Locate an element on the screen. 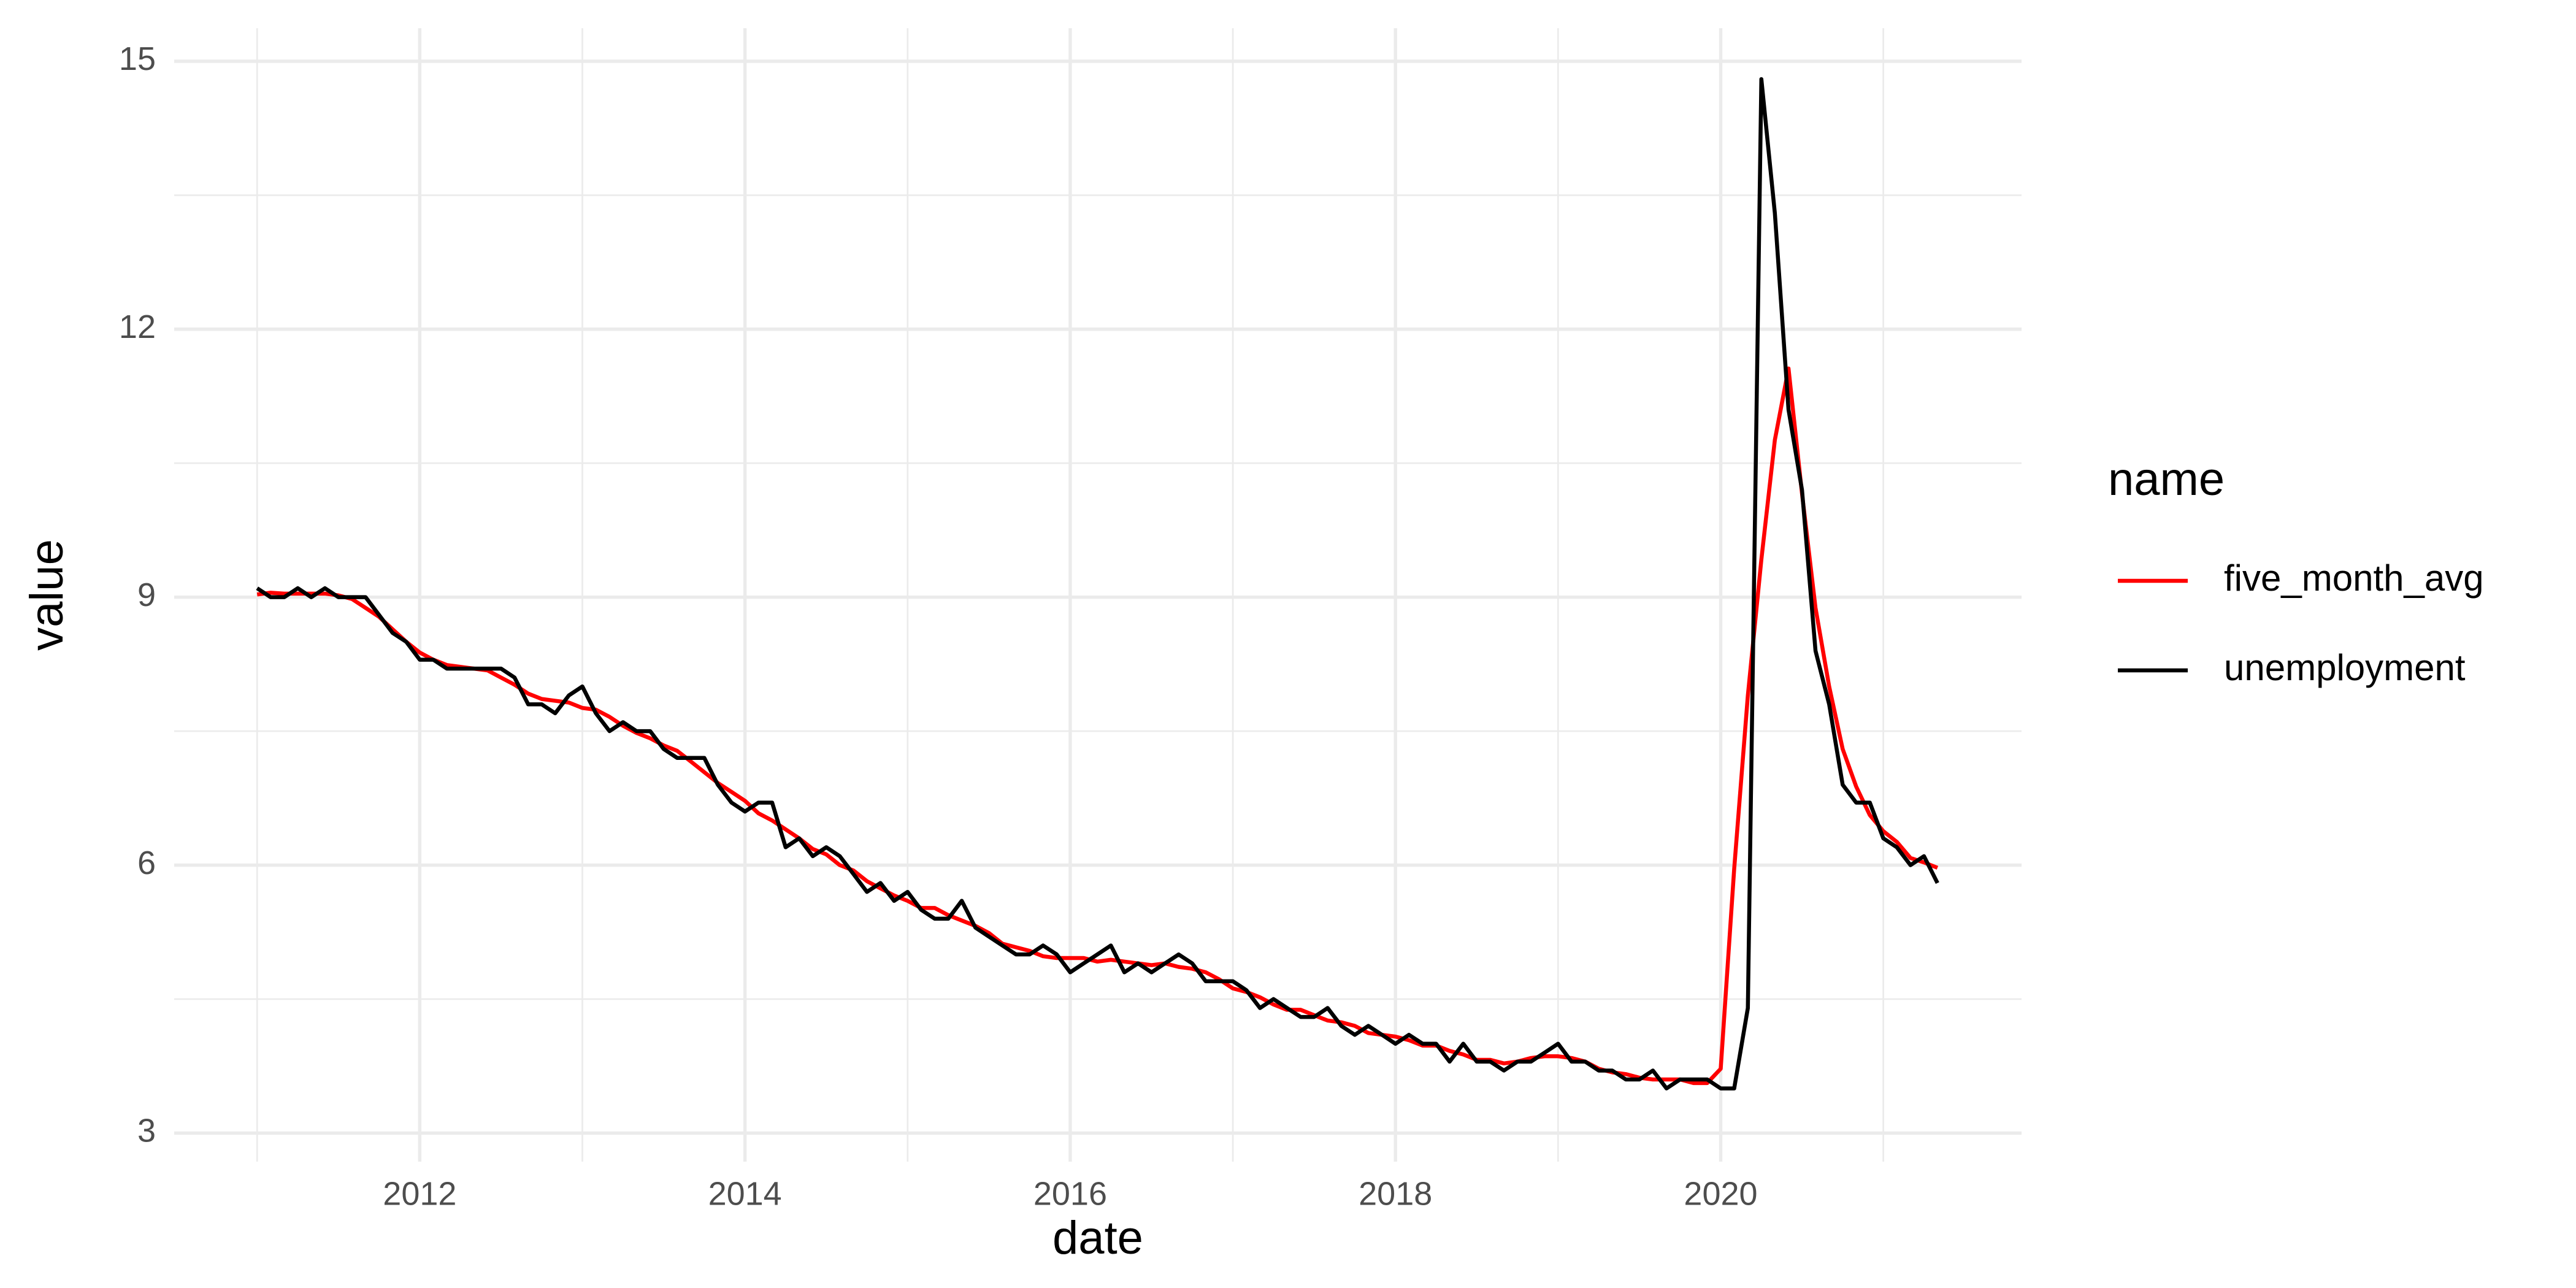  x-tick-label: 2014 is located at coordinates (745, 1193).